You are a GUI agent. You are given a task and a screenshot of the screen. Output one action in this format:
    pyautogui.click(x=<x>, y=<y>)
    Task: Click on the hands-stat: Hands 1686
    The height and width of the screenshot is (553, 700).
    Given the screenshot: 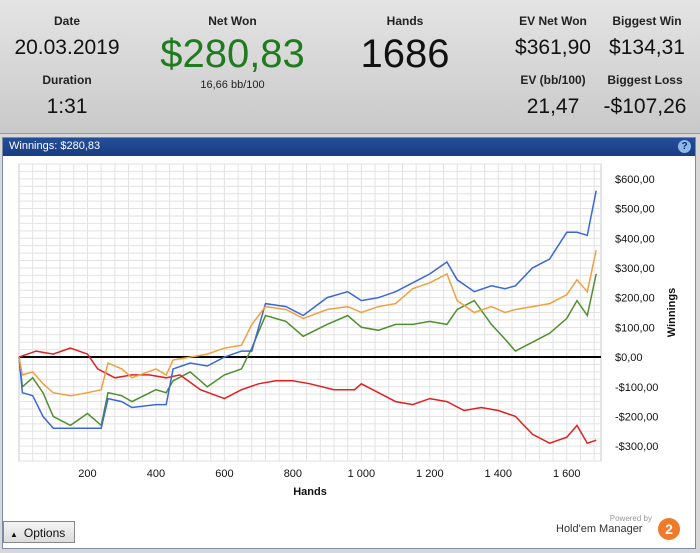 What is the action you would take?
    pyautogui.click(x=405, y=45)
    